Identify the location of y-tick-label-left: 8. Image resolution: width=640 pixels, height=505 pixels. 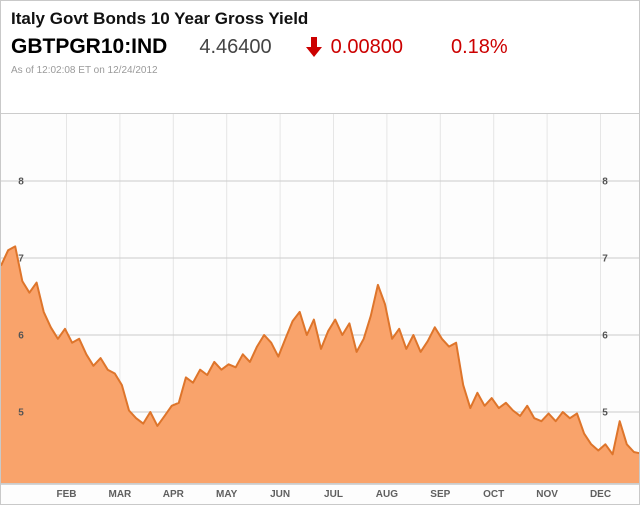
(21, 182).